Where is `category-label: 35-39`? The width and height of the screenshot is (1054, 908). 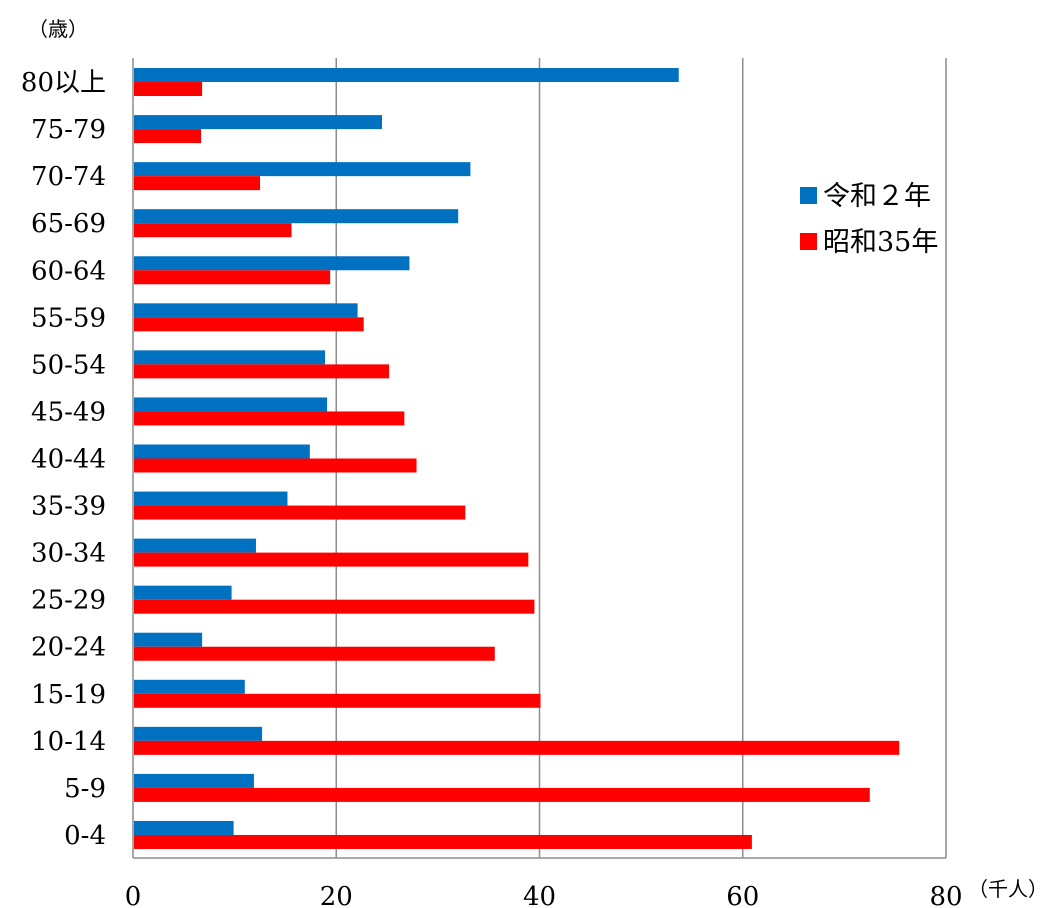 category-label: 35-39 is located at coordinates (68, 507).